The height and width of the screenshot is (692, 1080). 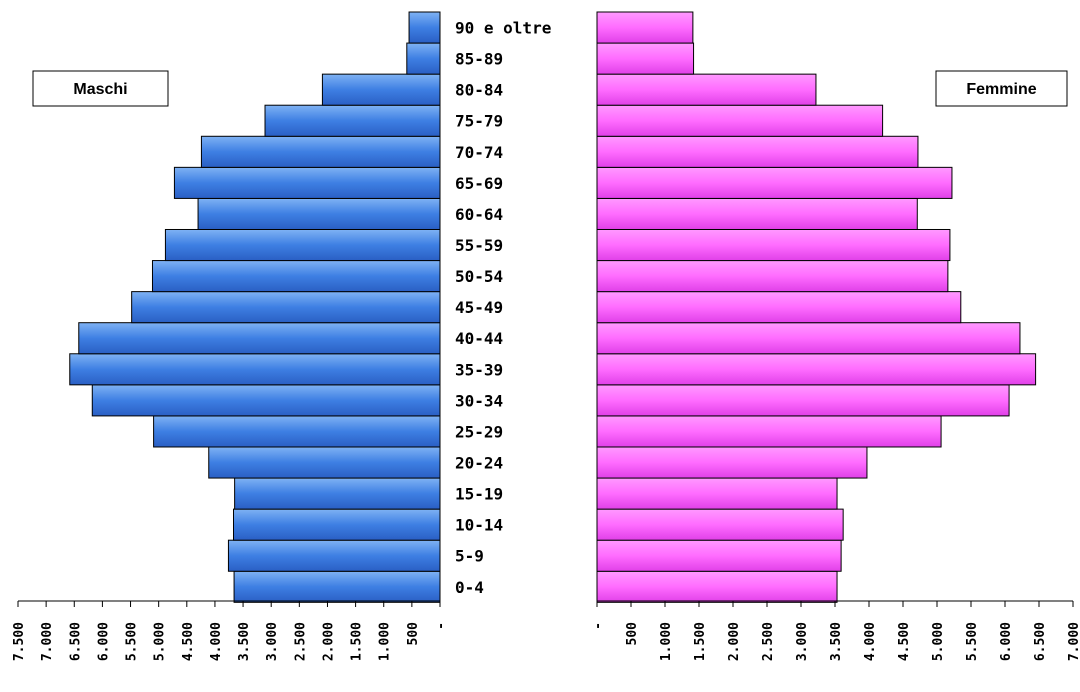 I want to click on age-label-40-44: 40-44, so click(x=479, y=338).